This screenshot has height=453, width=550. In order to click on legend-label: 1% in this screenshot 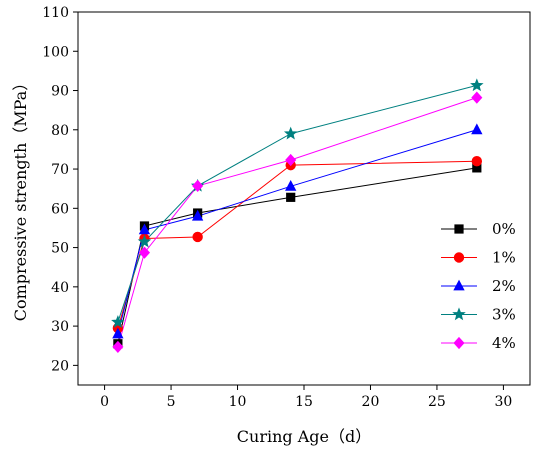, I will do `click(504, 258)`.